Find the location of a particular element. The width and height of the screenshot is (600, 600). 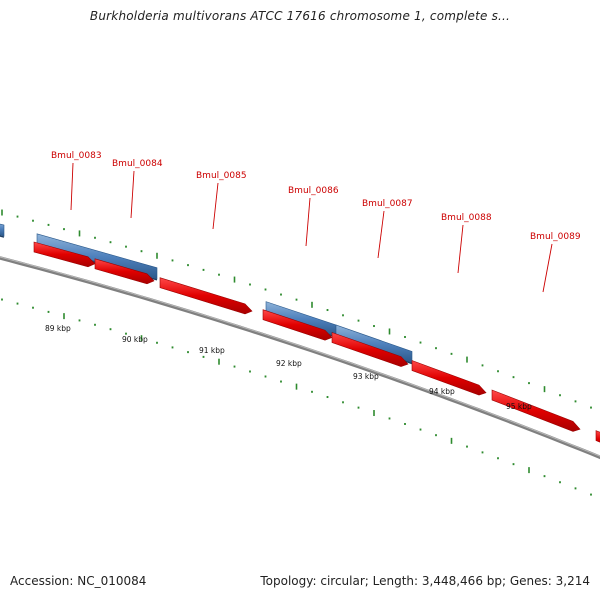

kbp-label: 95 kbp is located at coordinates (519, 406).